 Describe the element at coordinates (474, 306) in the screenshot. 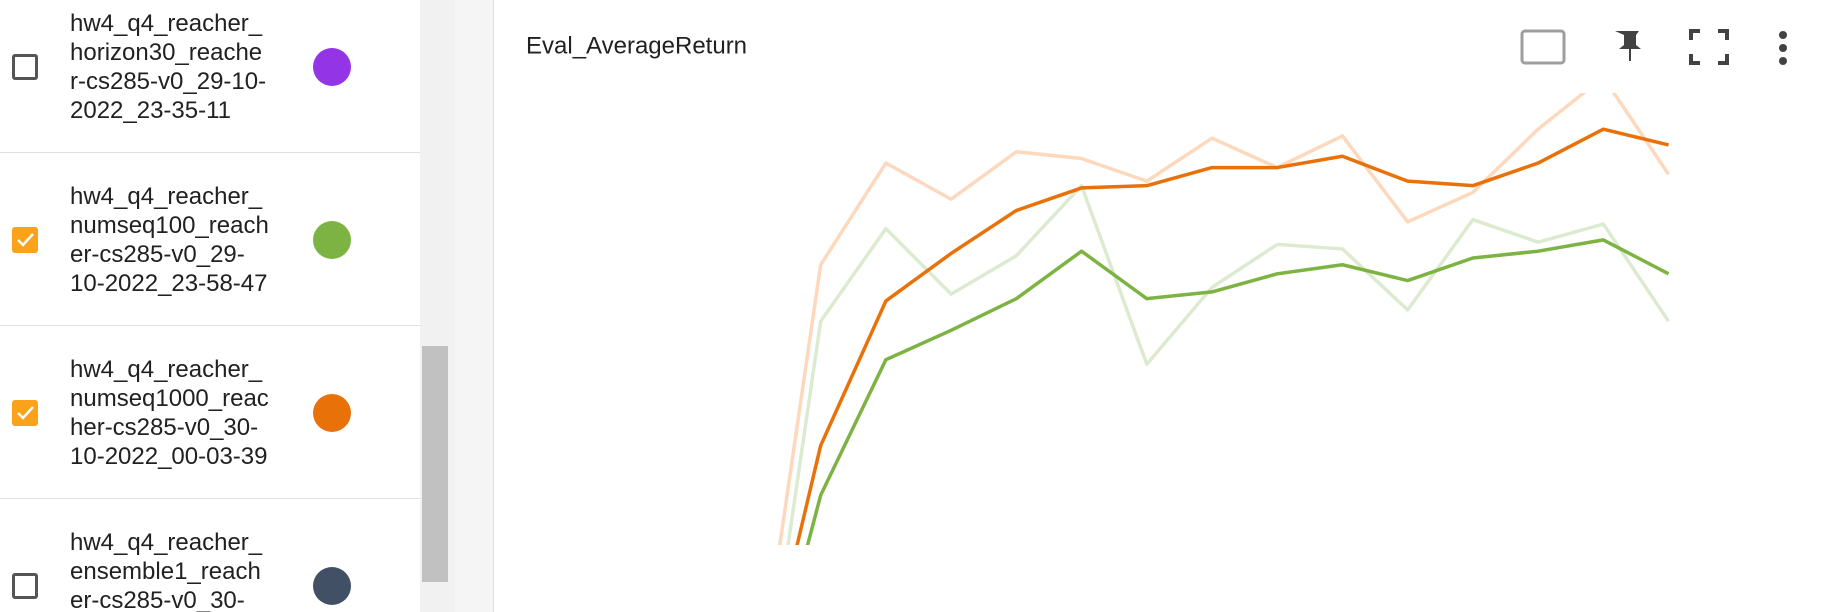

I see `panel-divider` at that location.